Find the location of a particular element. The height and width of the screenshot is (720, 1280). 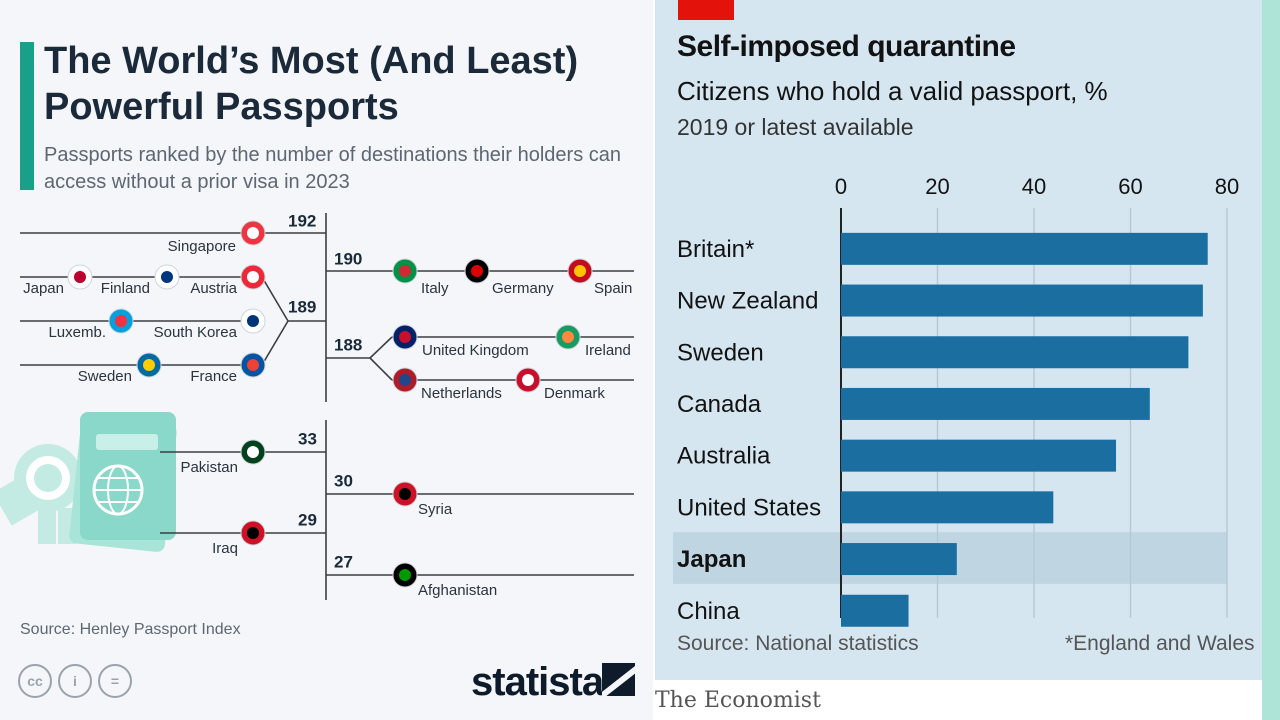

attribution-icon: i is located at coordinates (75, 681).